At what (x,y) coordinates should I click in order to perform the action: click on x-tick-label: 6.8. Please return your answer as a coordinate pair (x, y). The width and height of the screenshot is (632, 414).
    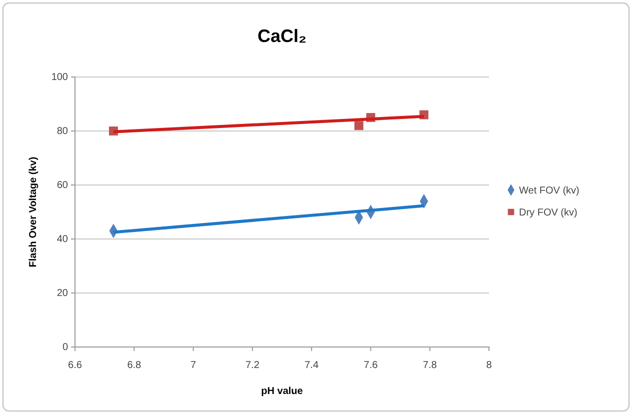
    Looking at the image, I should click on (134, 365).